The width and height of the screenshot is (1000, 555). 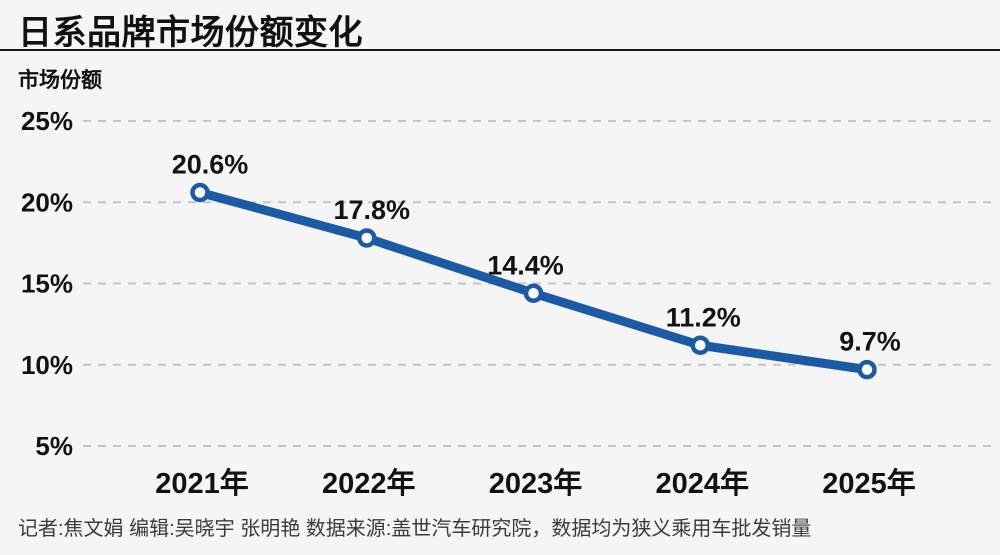 What do you see at coordinates (870, 342) in the screenshot?
I see `data-point-label: 9.7%` at bounding box center [870, 342].